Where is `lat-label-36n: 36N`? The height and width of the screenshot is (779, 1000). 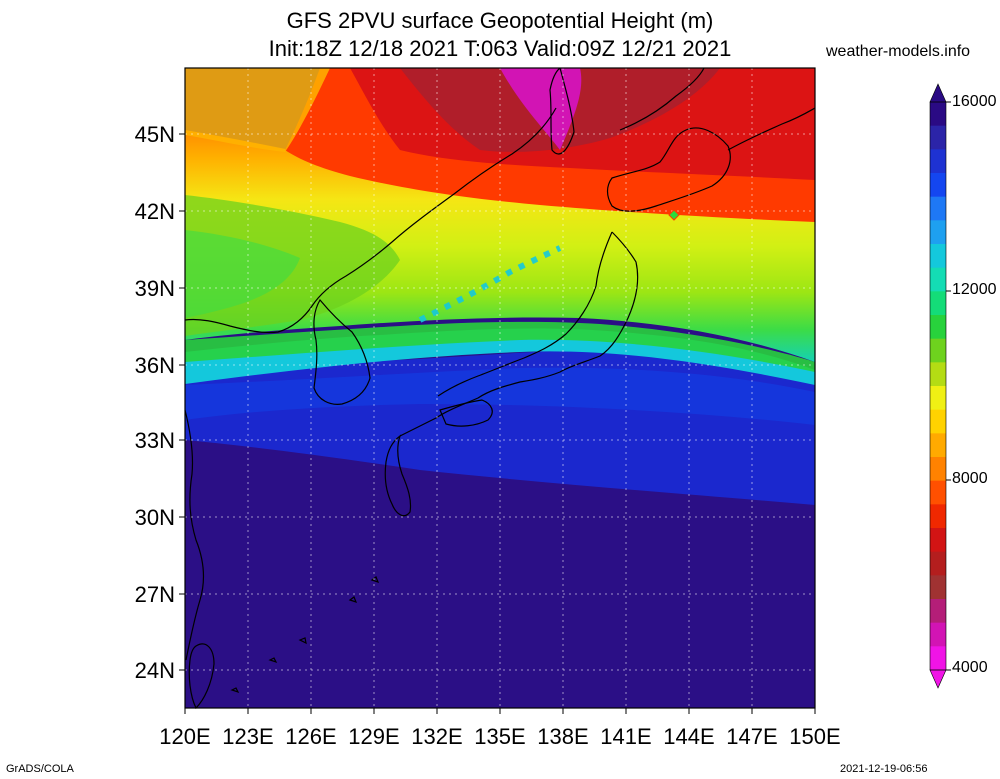
lat-label-36n: 36N is located at coordinates (154, 365).